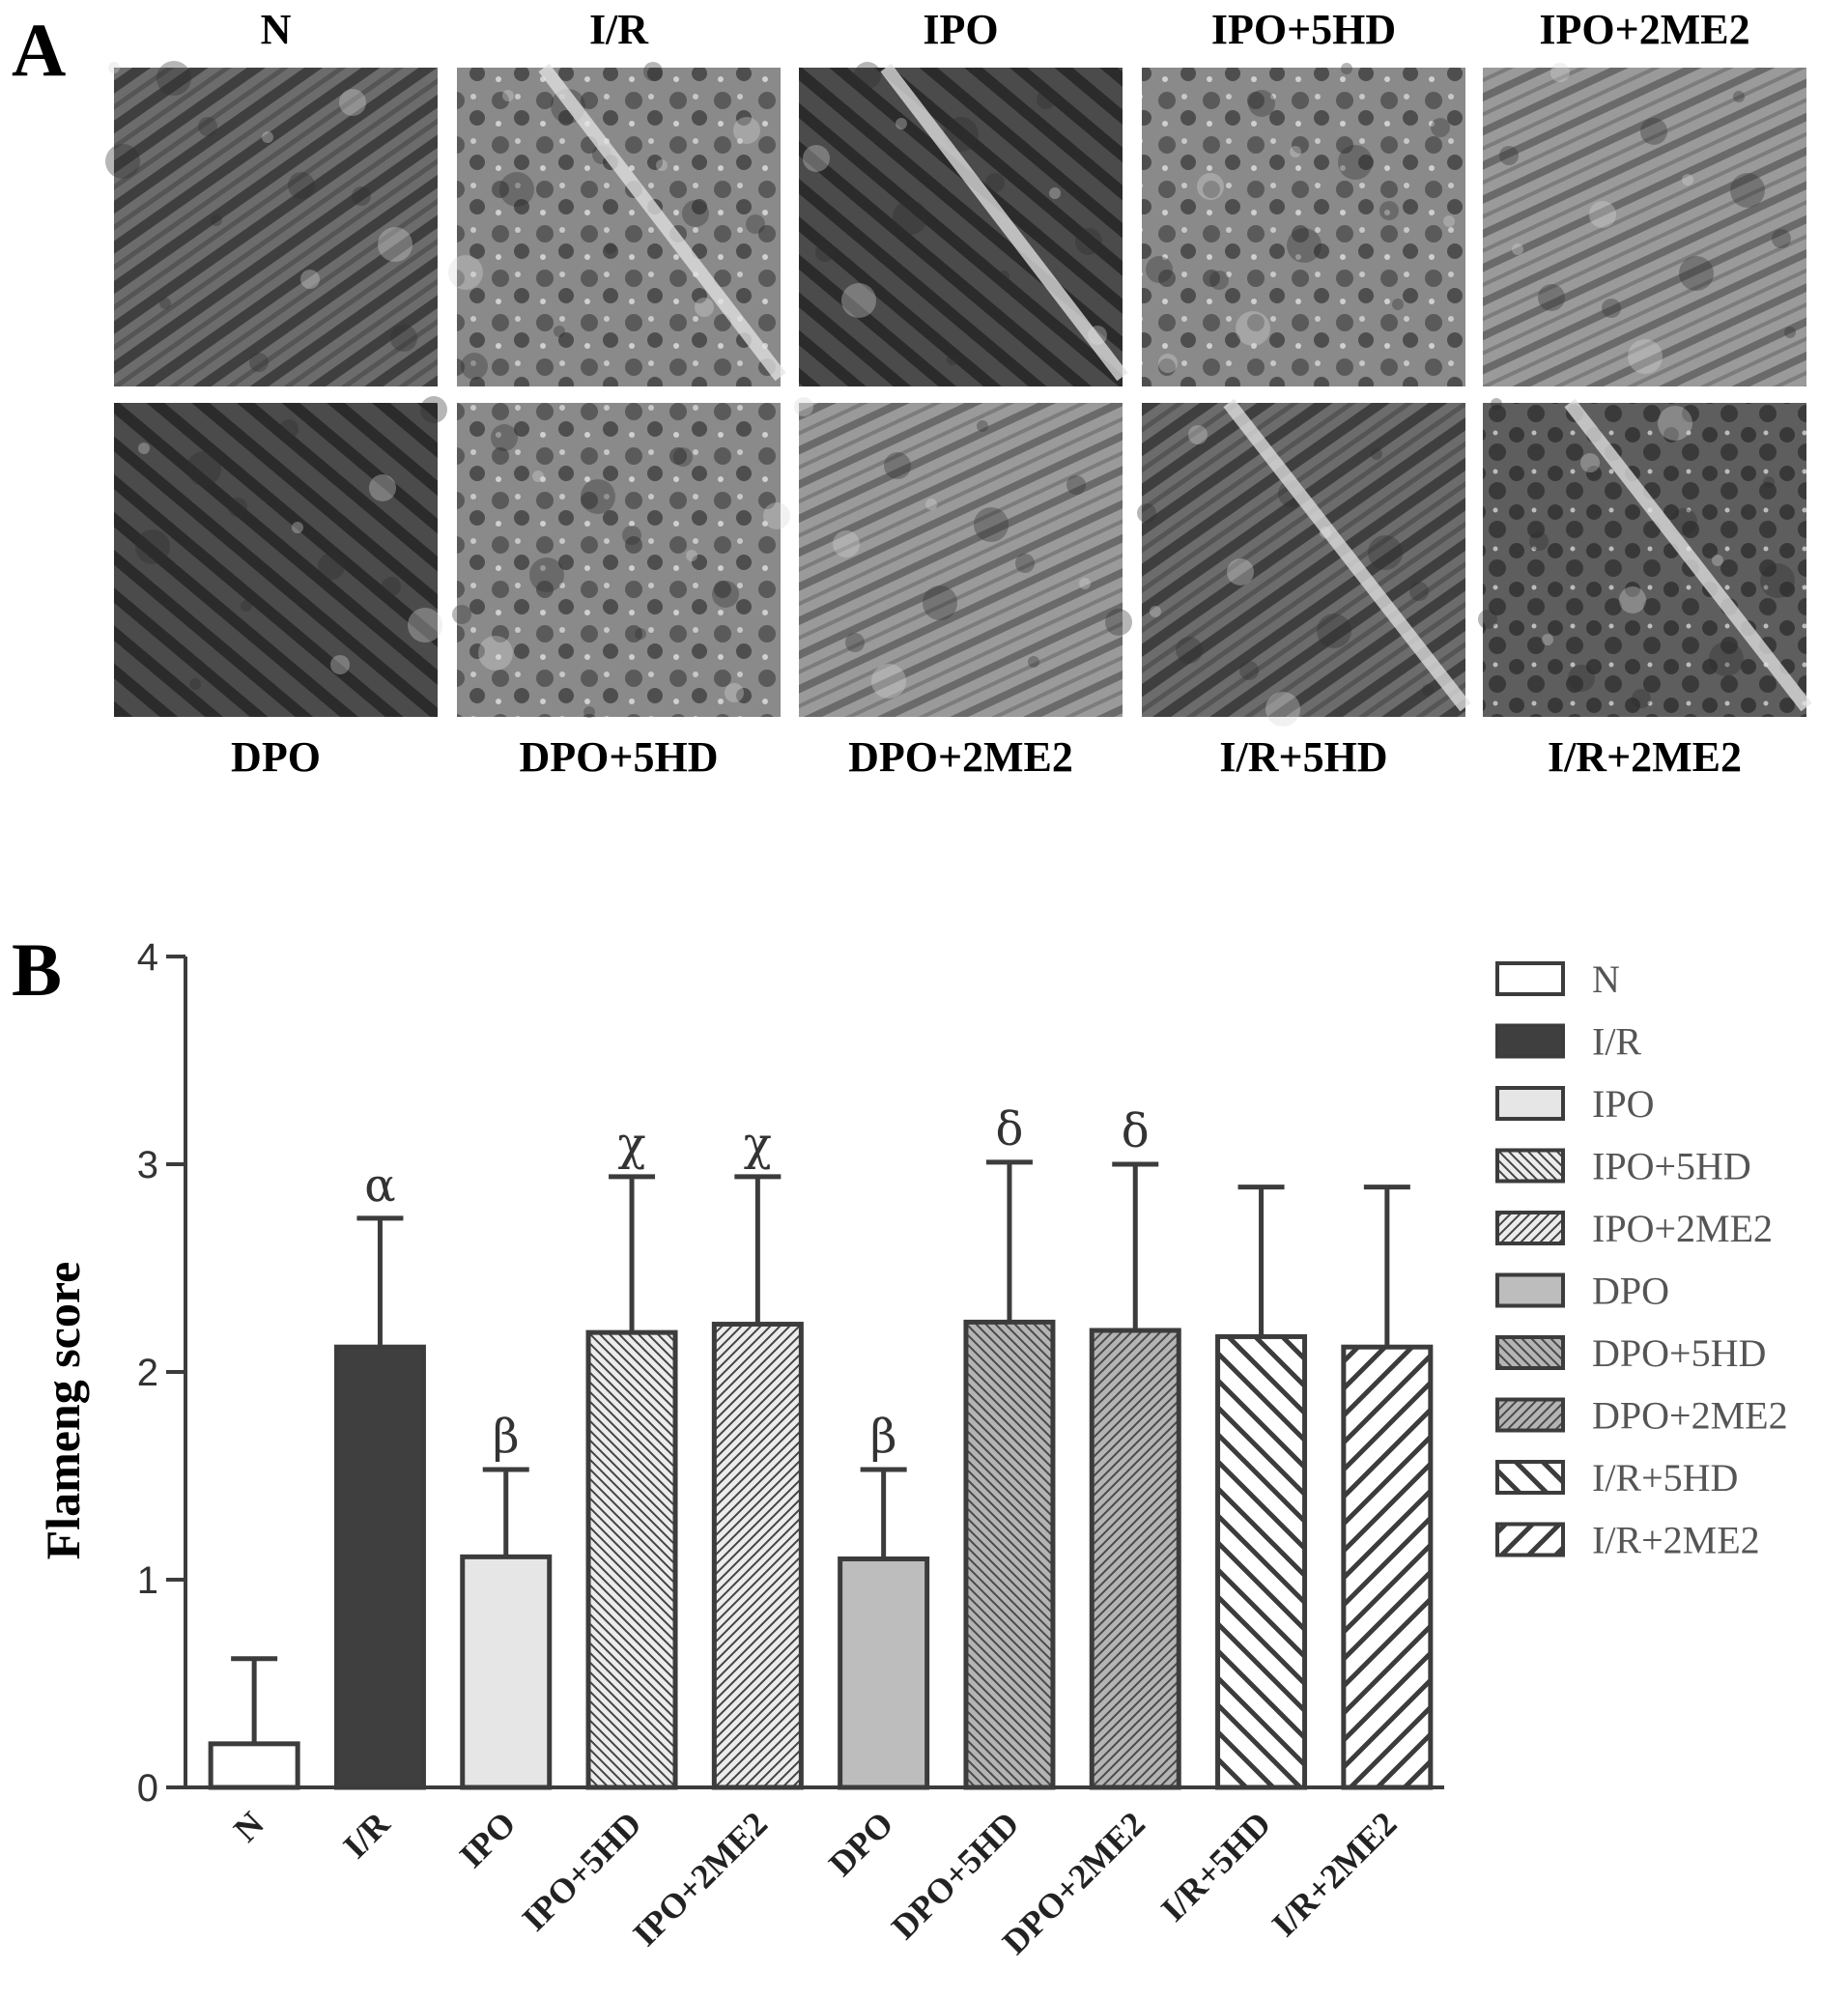 This screenshot has width=1848, height=1999. I want to click on micrograph-ir-plus-5hd, so click(1304, 562).